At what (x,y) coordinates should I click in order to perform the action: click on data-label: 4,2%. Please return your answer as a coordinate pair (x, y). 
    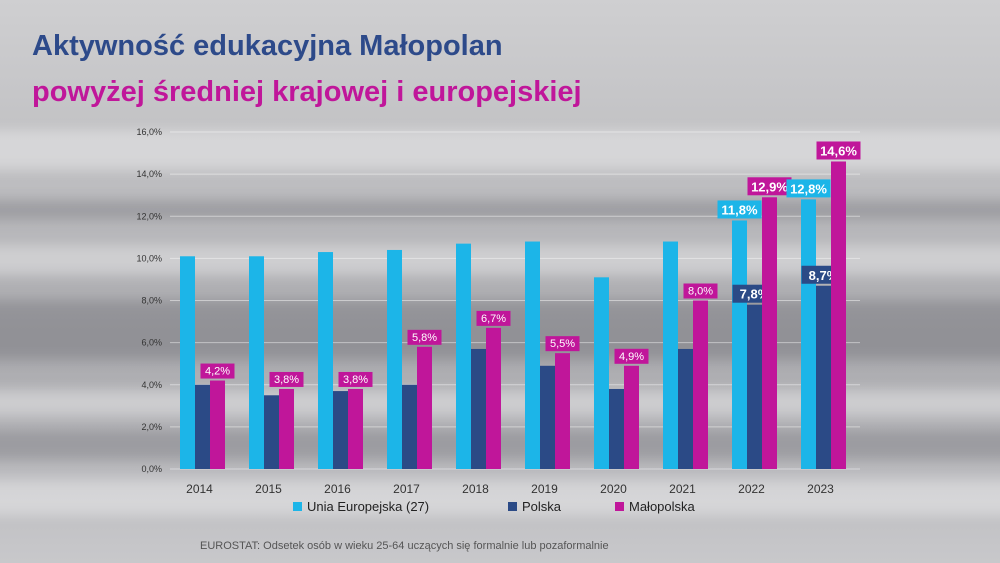
    Looking at the image, I should click on (217, 372).